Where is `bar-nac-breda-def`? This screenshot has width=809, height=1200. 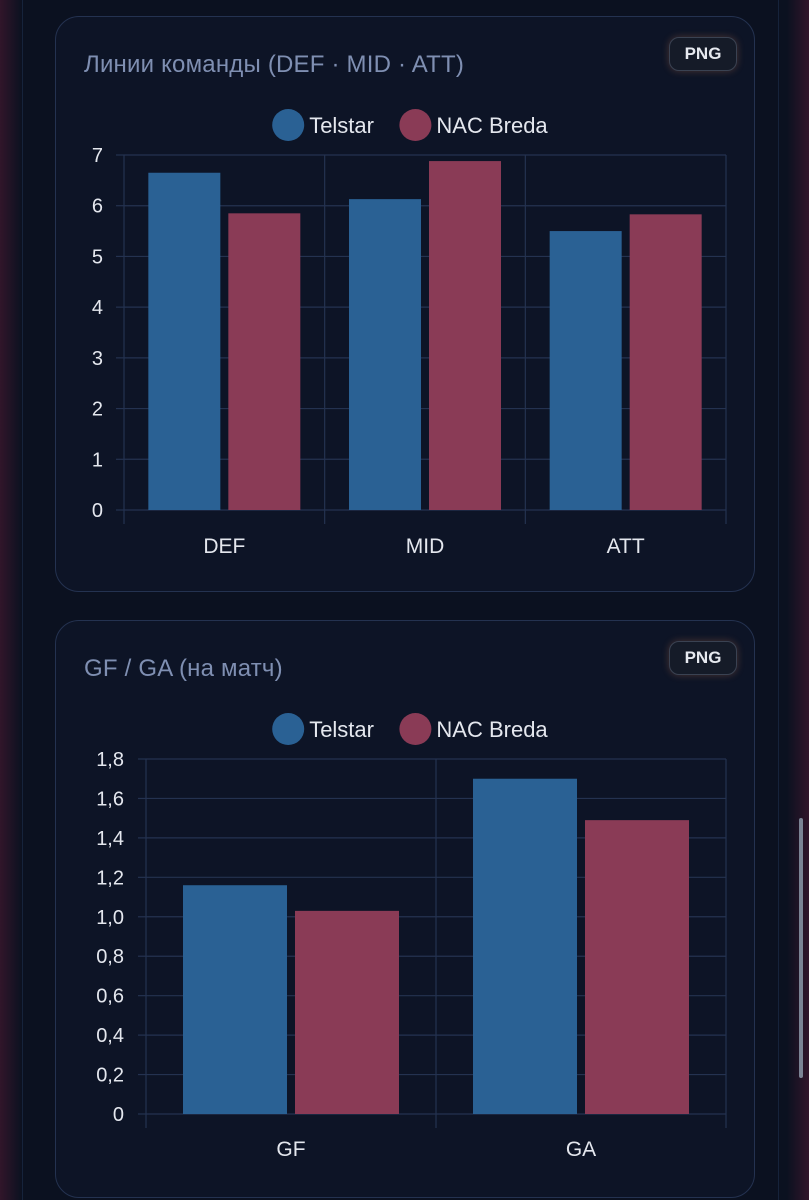 bar-nac-breda-def is located at coordinates (264, 362).